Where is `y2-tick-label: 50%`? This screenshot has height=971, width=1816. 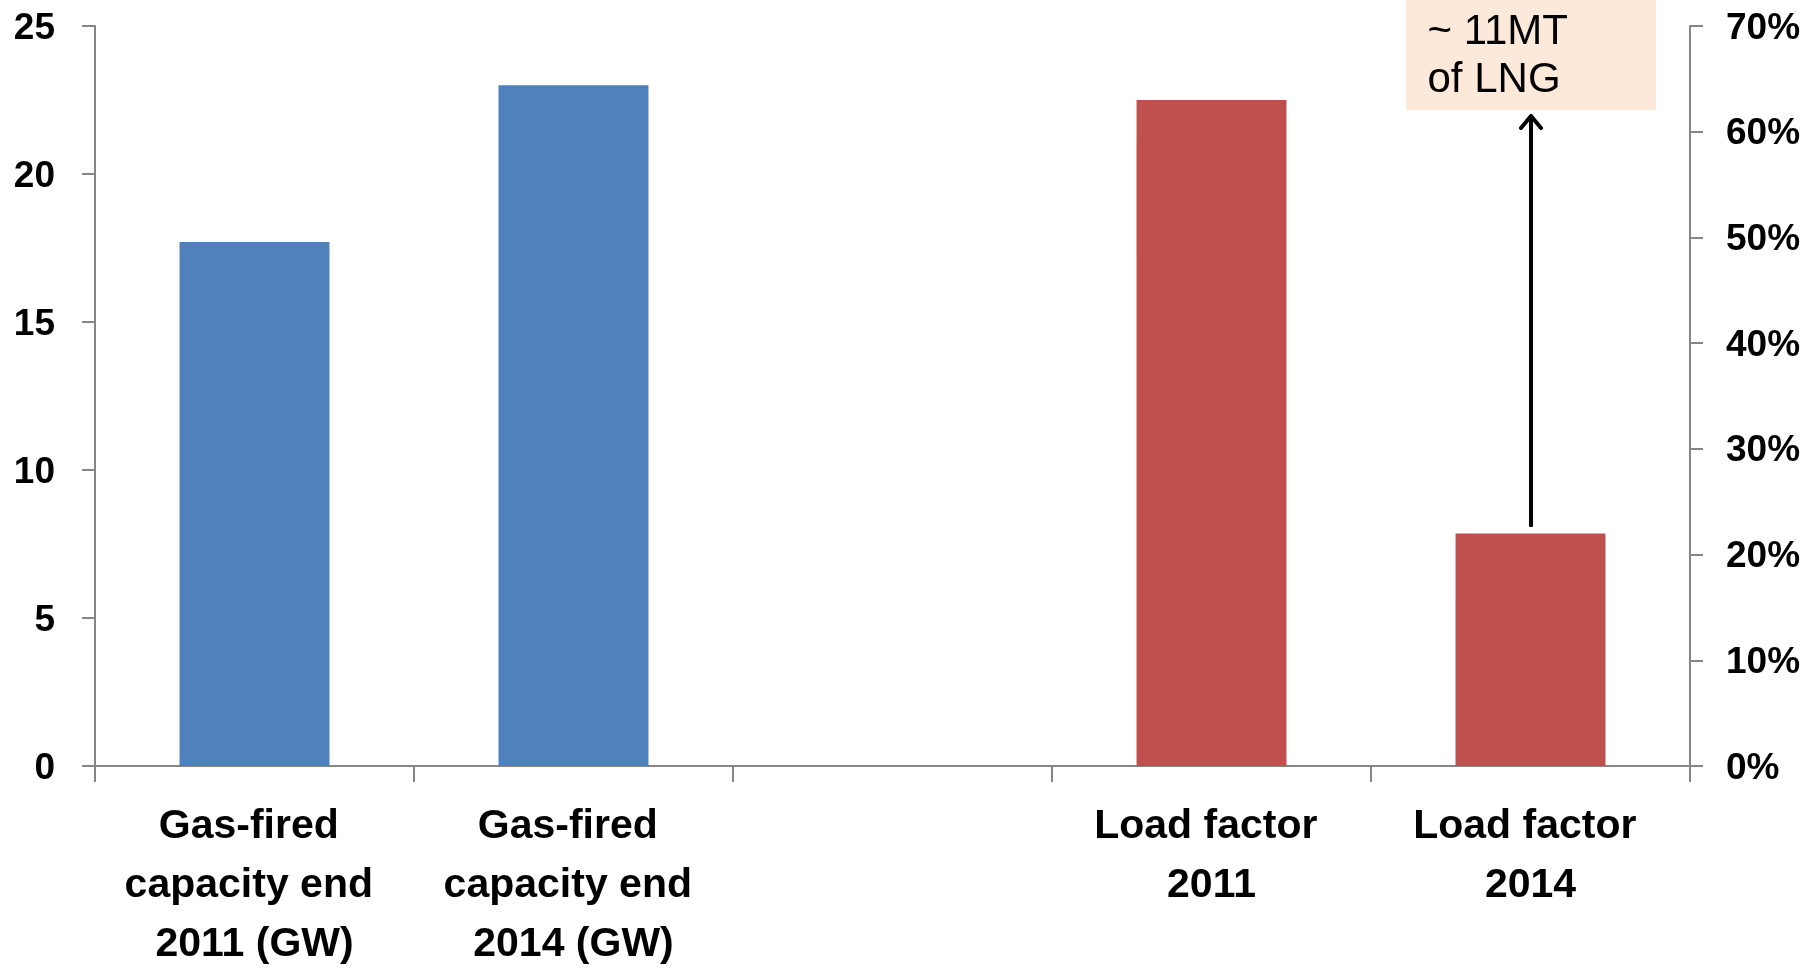 y2-tick-label: 50% is located at coordinates (1763, 237).